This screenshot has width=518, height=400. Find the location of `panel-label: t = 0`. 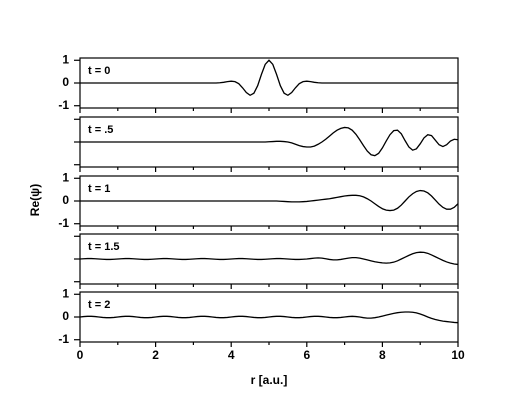

panel-label: t = 0 is located at coordinates (99, 71).